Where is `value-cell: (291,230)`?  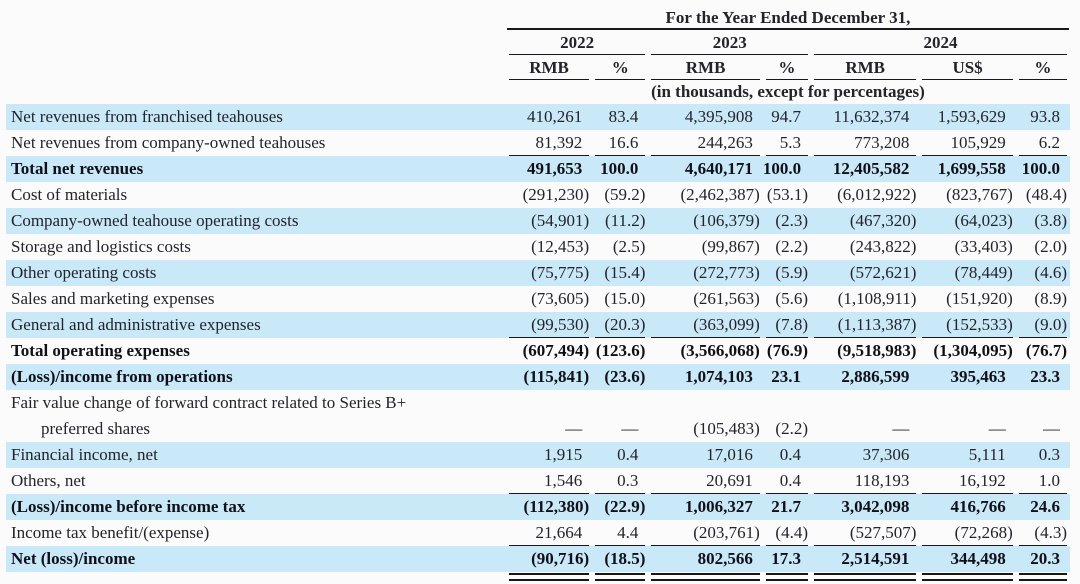 value-cell: (291,230) is located at coordinates (556, 194).